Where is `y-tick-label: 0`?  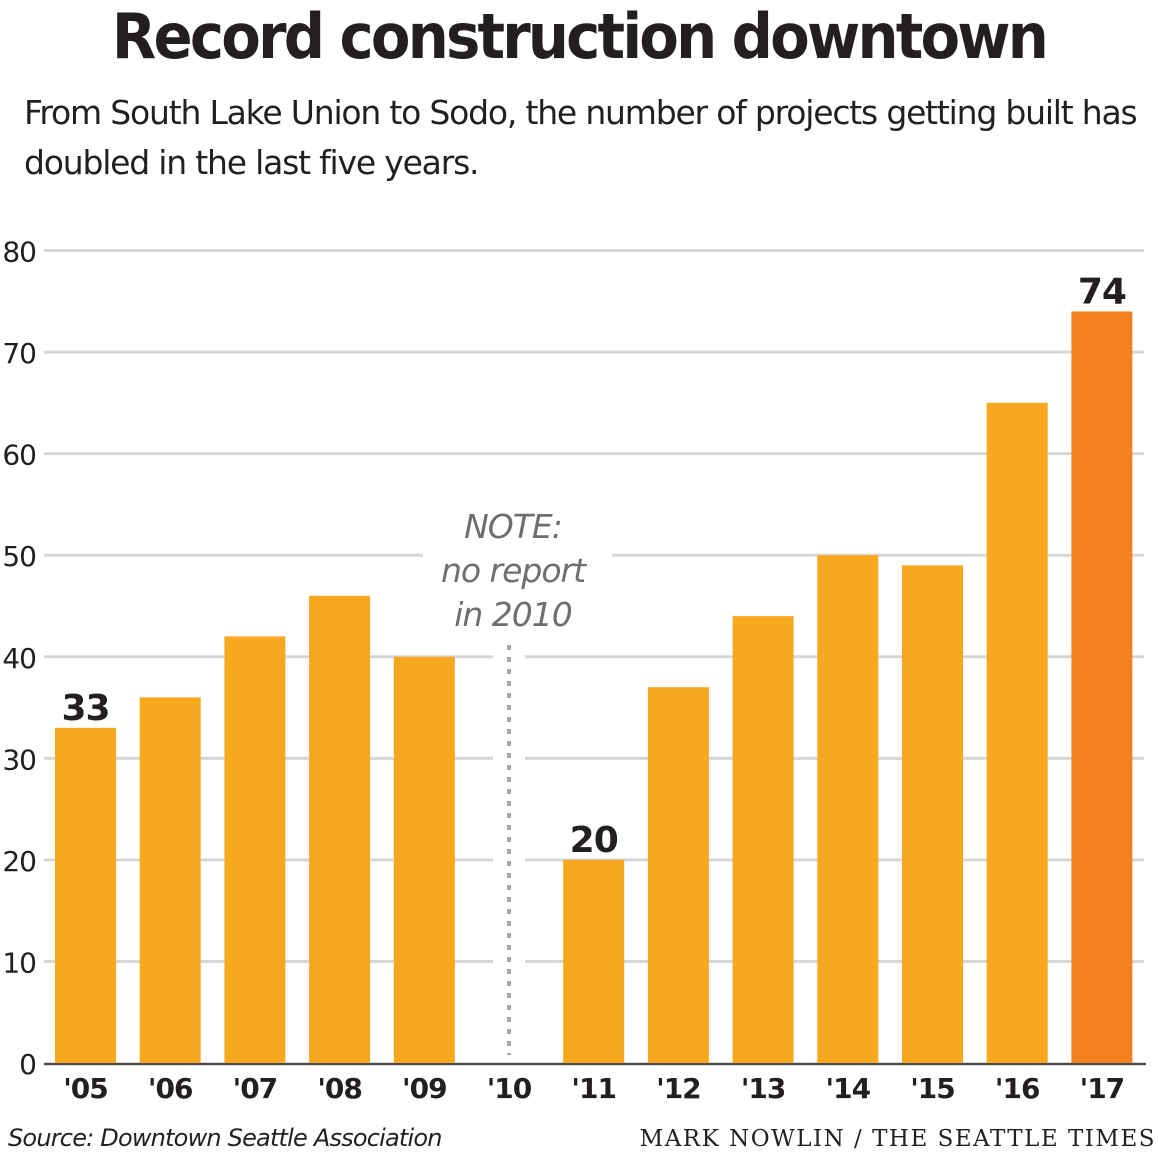 y-tick-label: 0 is located at coordinates (27, 1064).